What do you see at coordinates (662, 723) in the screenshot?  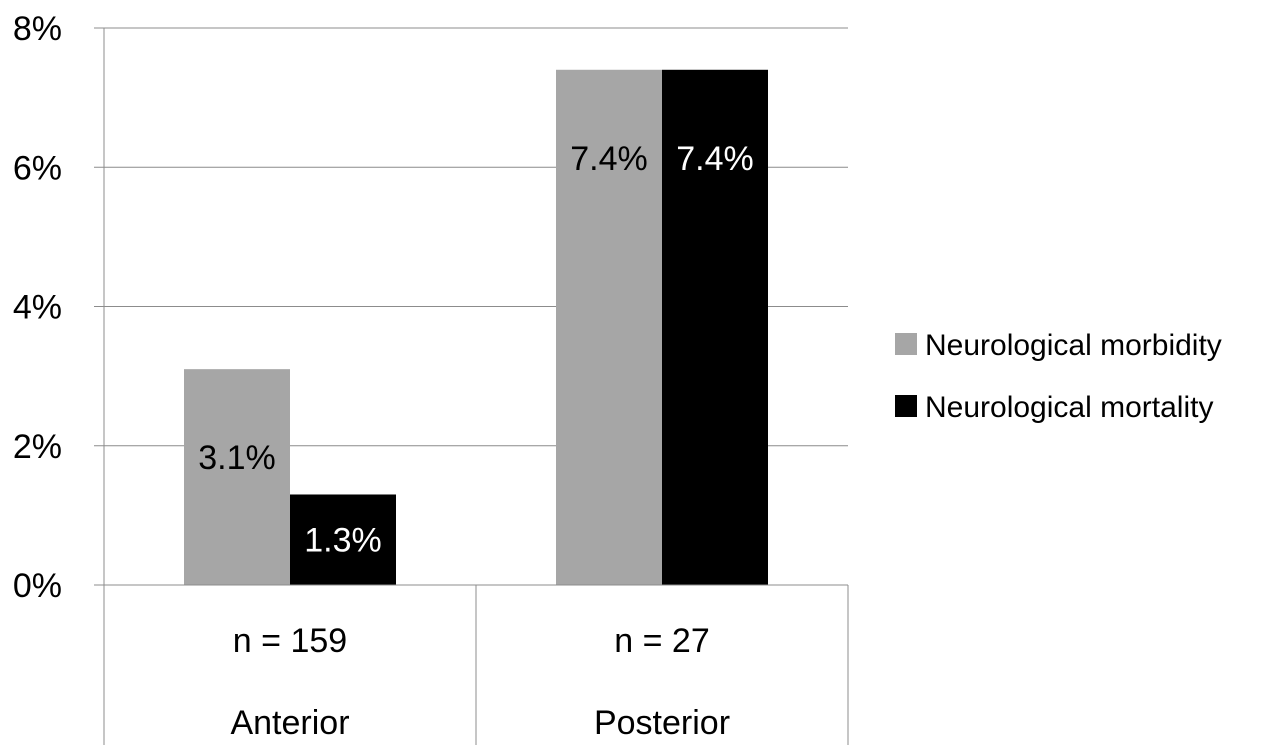 I see `category-name-label: Posterior` at bounding box center [662, 723].